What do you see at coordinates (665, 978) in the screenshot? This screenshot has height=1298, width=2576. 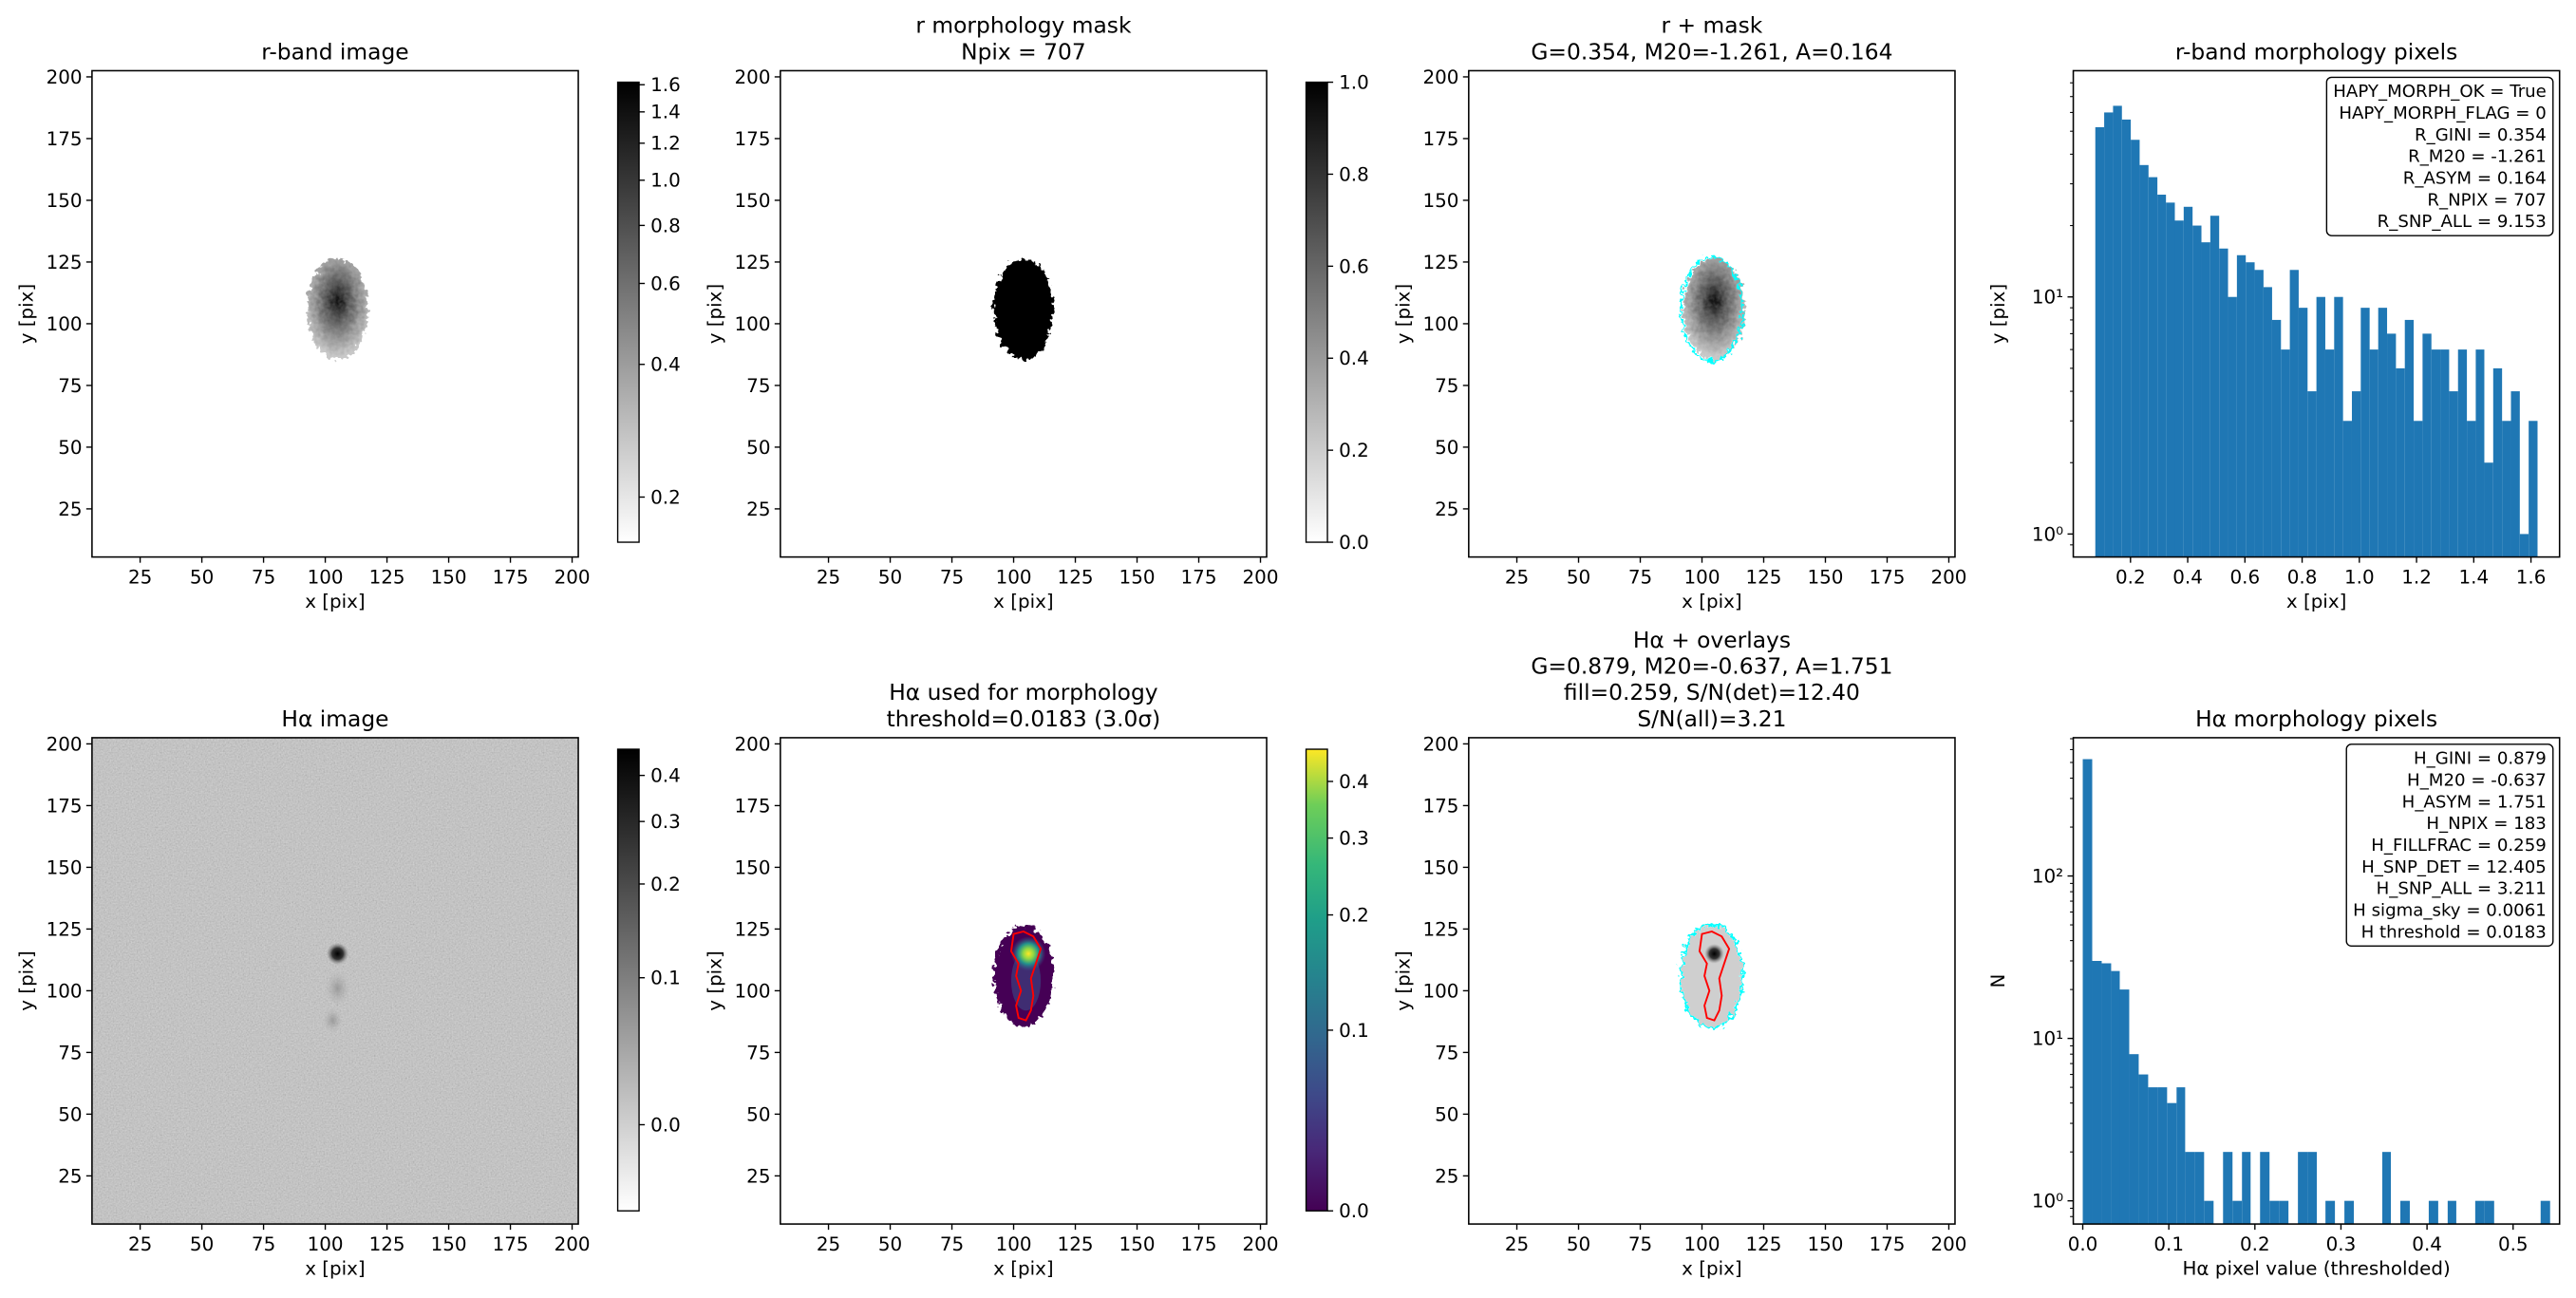 I see `colorbar-tick-label: 0.1` at bounding box center [665, 978].